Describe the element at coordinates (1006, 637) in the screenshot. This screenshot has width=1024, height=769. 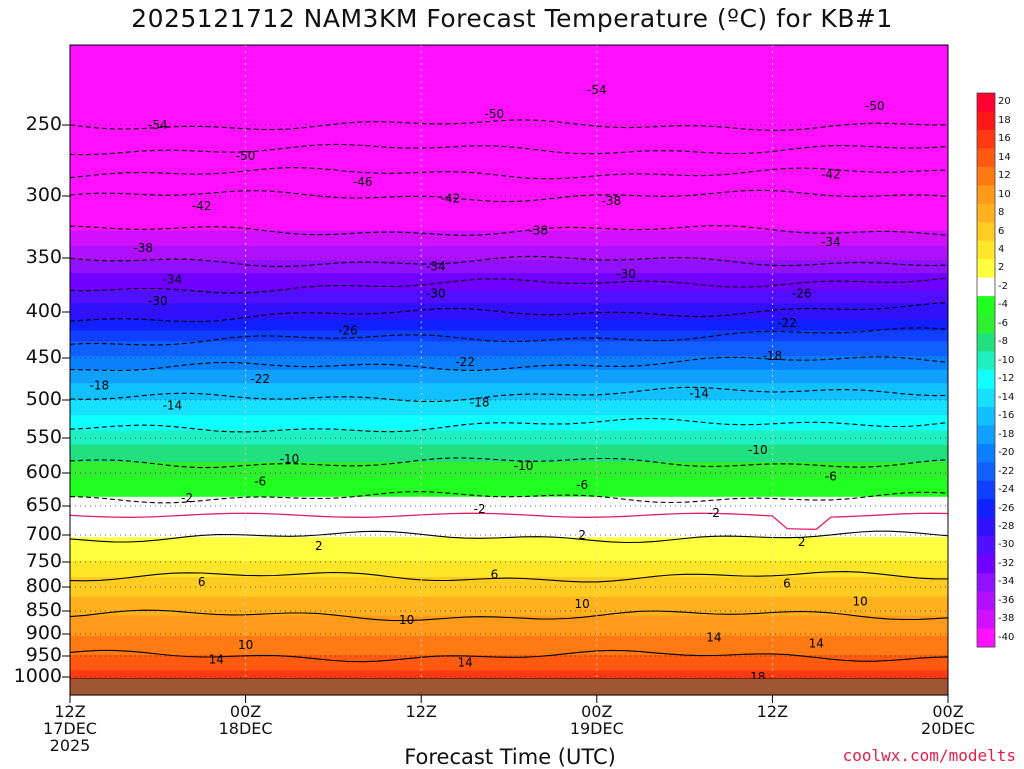
I see `colorbar-label: -40` at that location.